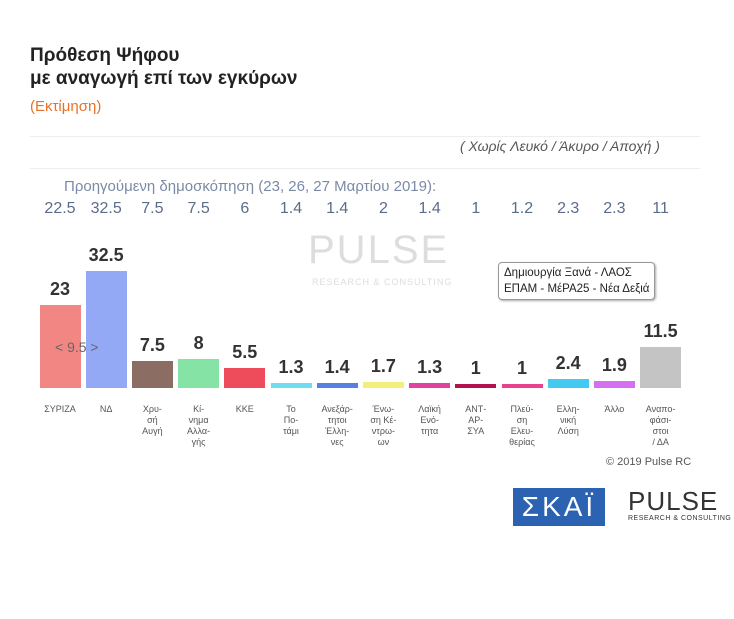 The height and width of the screenshot is (619, 734). I want to click on value-label: 1.7, so click(383, 365).